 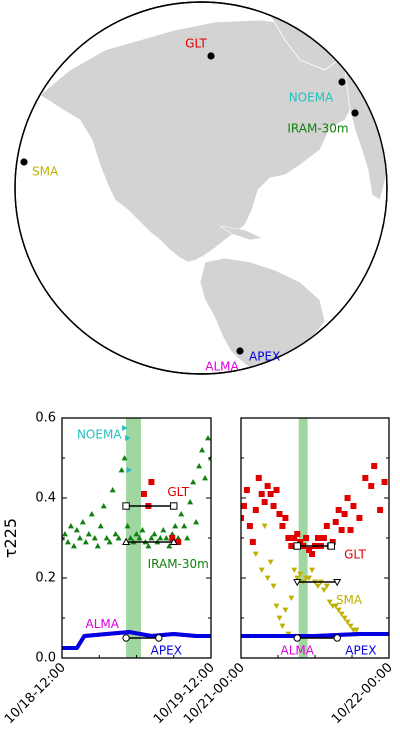 I want to click on series-glt, so click(x=314, y=510).